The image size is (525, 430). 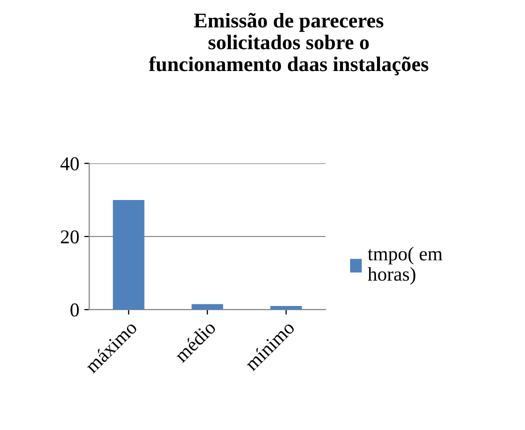 I want to click on chart-title: Emissão de pareceres solicitados sobre o funcionamento daas instalações, so click(x=288, y=44).